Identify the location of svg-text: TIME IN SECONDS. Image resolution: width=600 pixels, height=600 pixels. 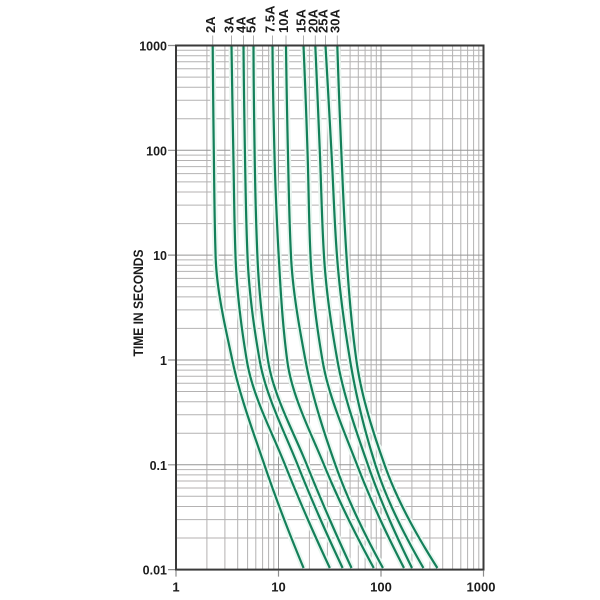
(138, 303).